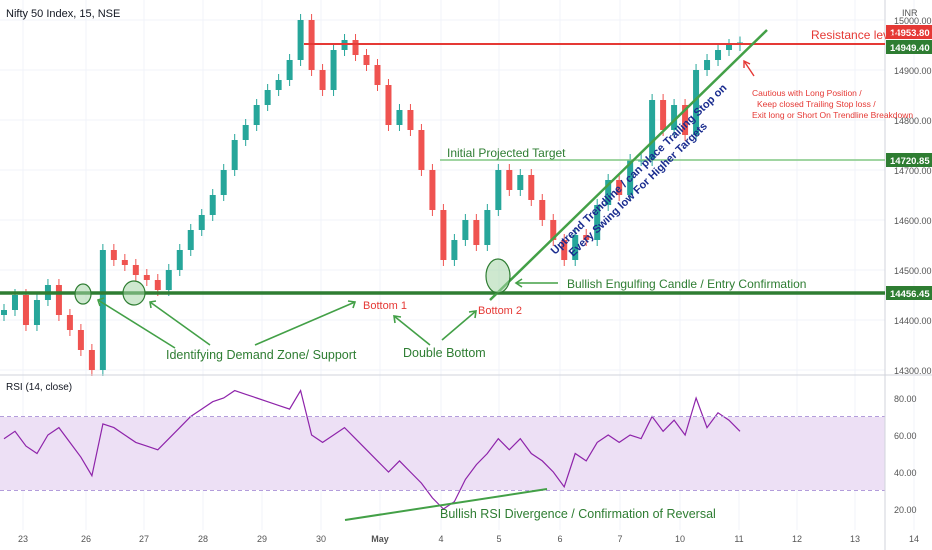 The width and height of the screenshot is (932, 550). I want to click on x-axis-labels: 23 26 27 28 29 30 May 4 5 6 7 10 11 12 13 14, so click(468, 539).